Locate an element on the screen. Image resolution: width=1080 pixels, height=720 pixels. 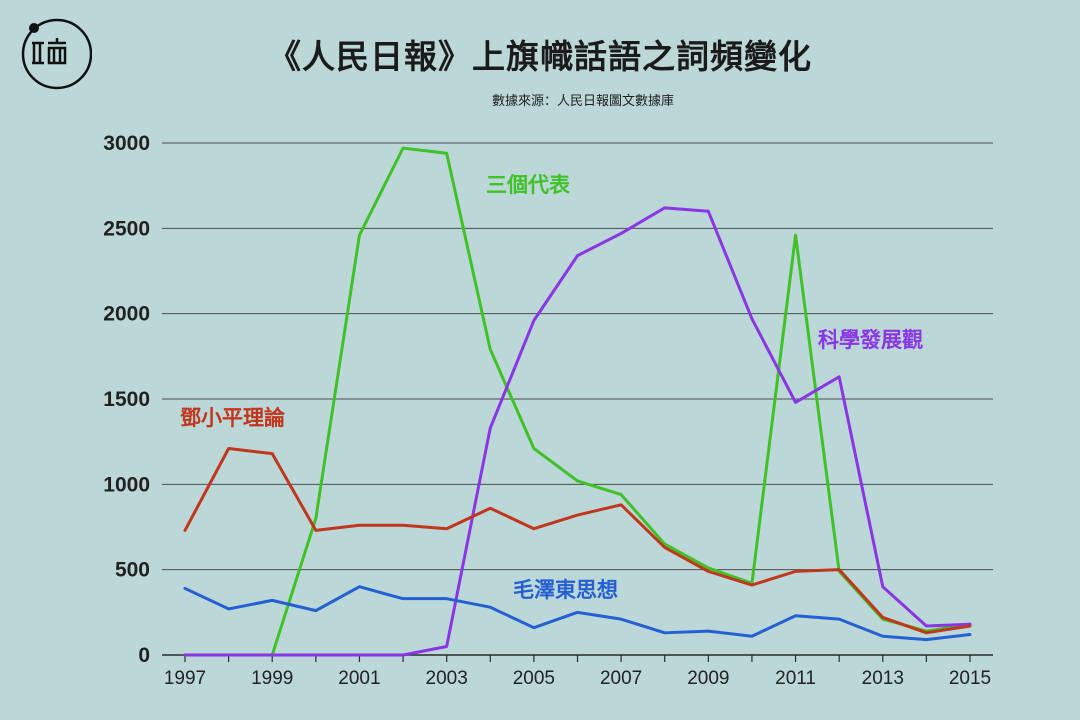
series-label-scientific-outlook: 科學發展觀 is located at coordinates (870, 340).